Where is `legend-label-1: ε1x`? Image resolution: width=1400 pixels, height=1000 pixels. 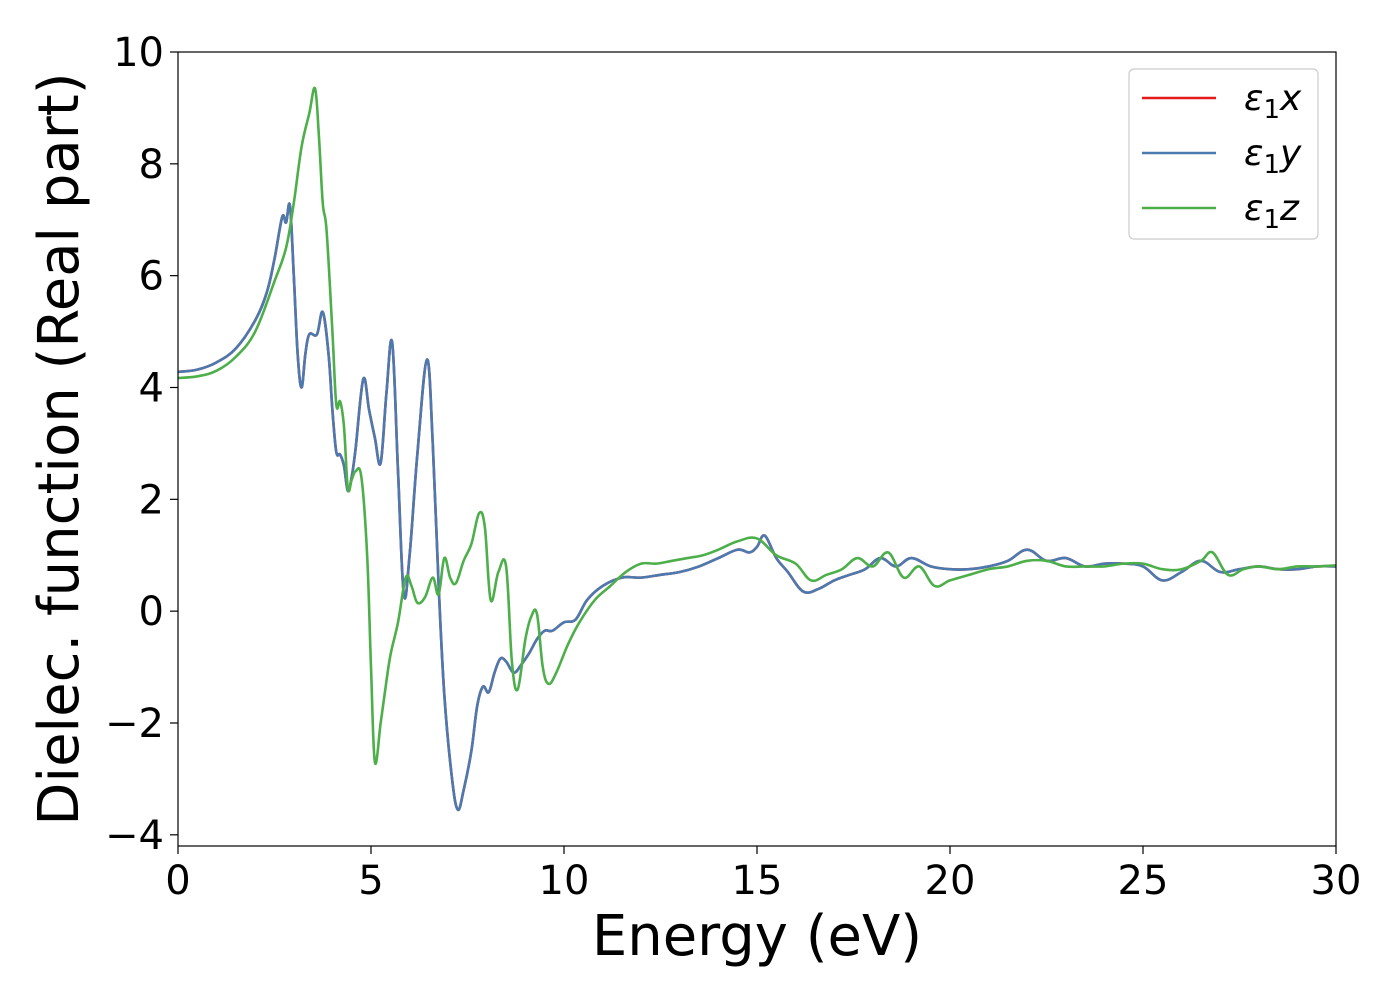
legend-label-1: ε1x is located at coordinates (1273, 101).